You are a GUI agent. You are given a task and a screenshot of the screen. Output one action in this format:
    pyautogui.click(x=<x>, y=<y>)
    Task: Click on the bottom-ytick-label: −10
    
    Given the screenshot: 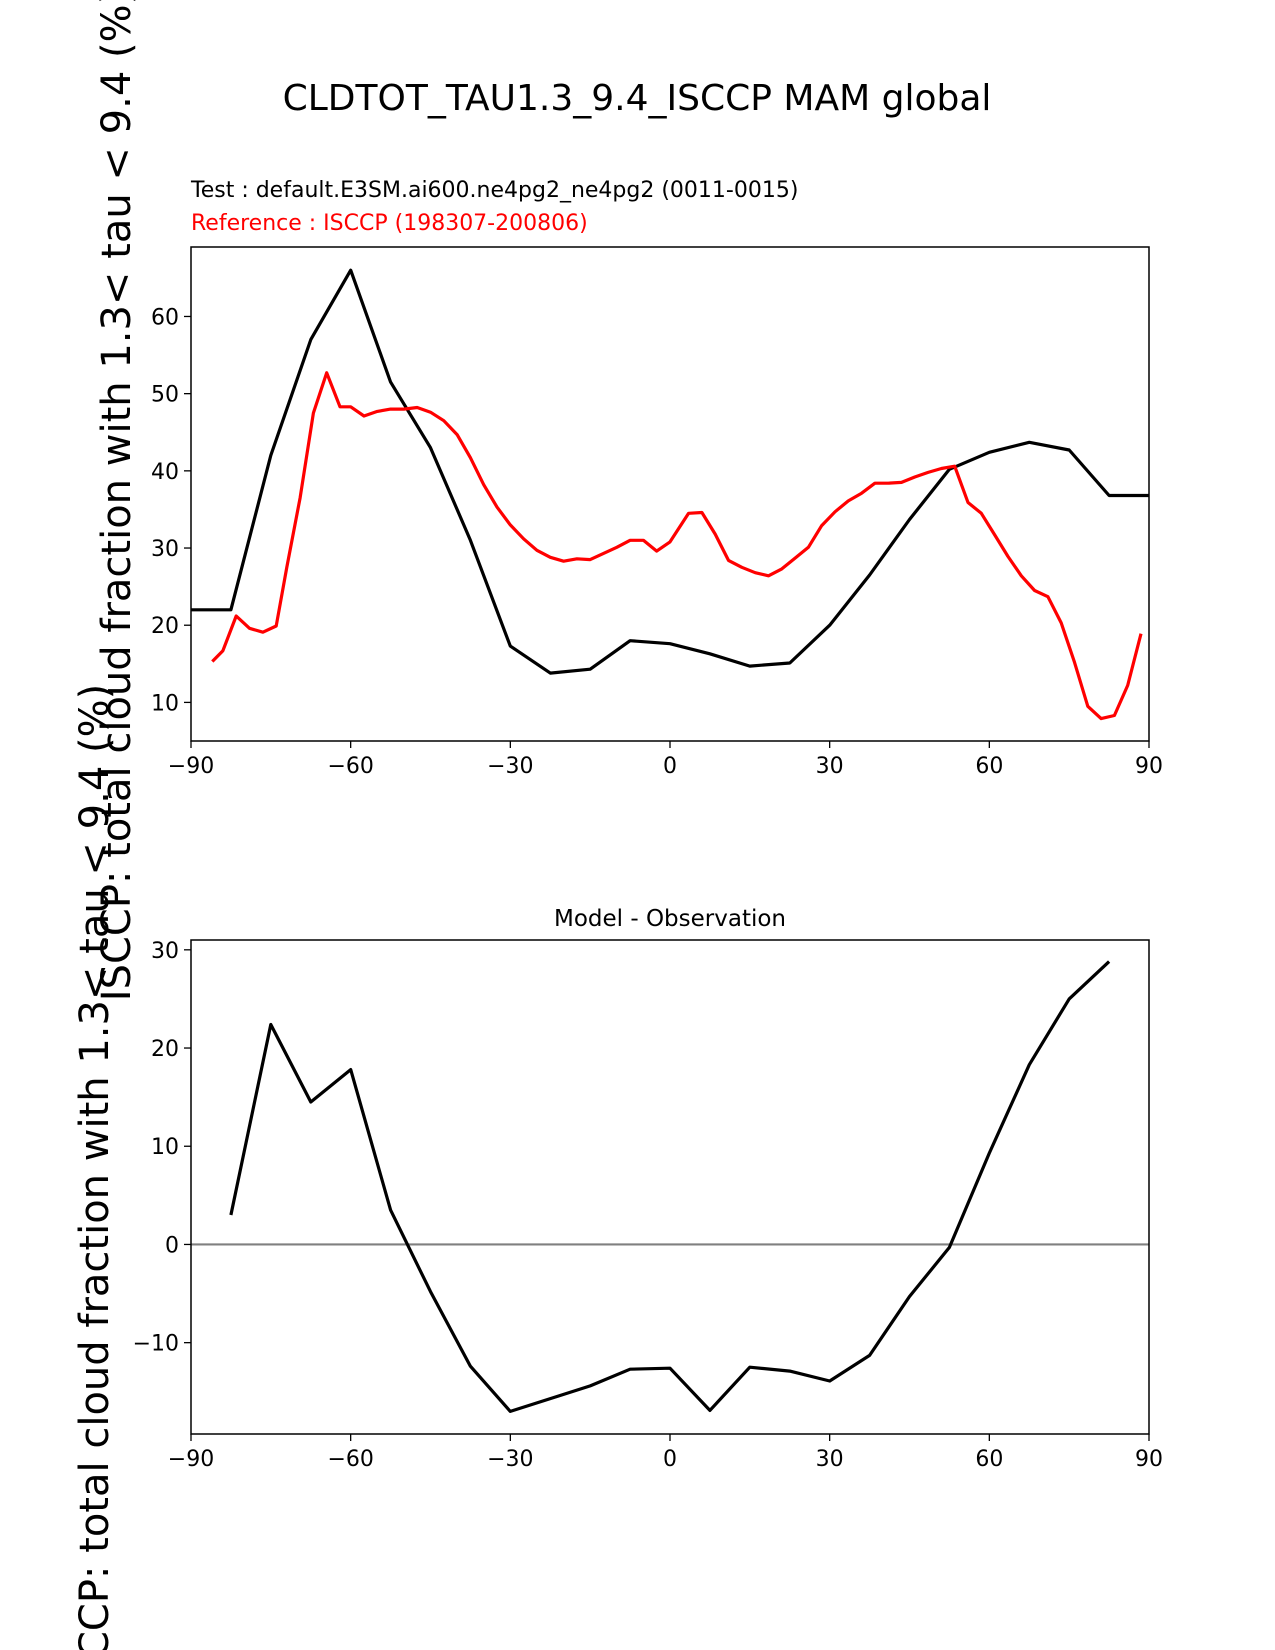 What is the action you would take?
    pyautogui.click(x=156, y=1344)
    